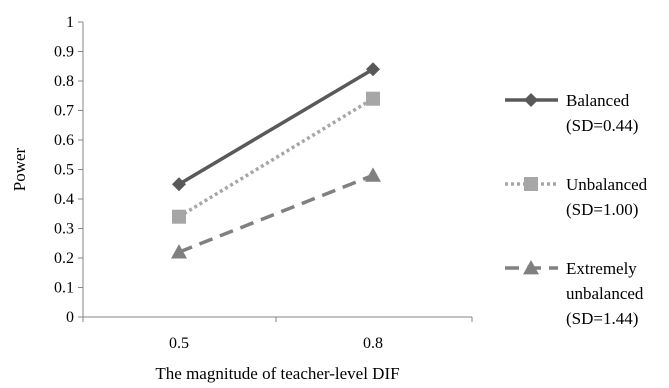 Image resolution: width=669 pixels, height=388 pixels. Describe the element at coordinates (607, 184) in the screenshot. I see `legend-label: Unbalanced` at that location.